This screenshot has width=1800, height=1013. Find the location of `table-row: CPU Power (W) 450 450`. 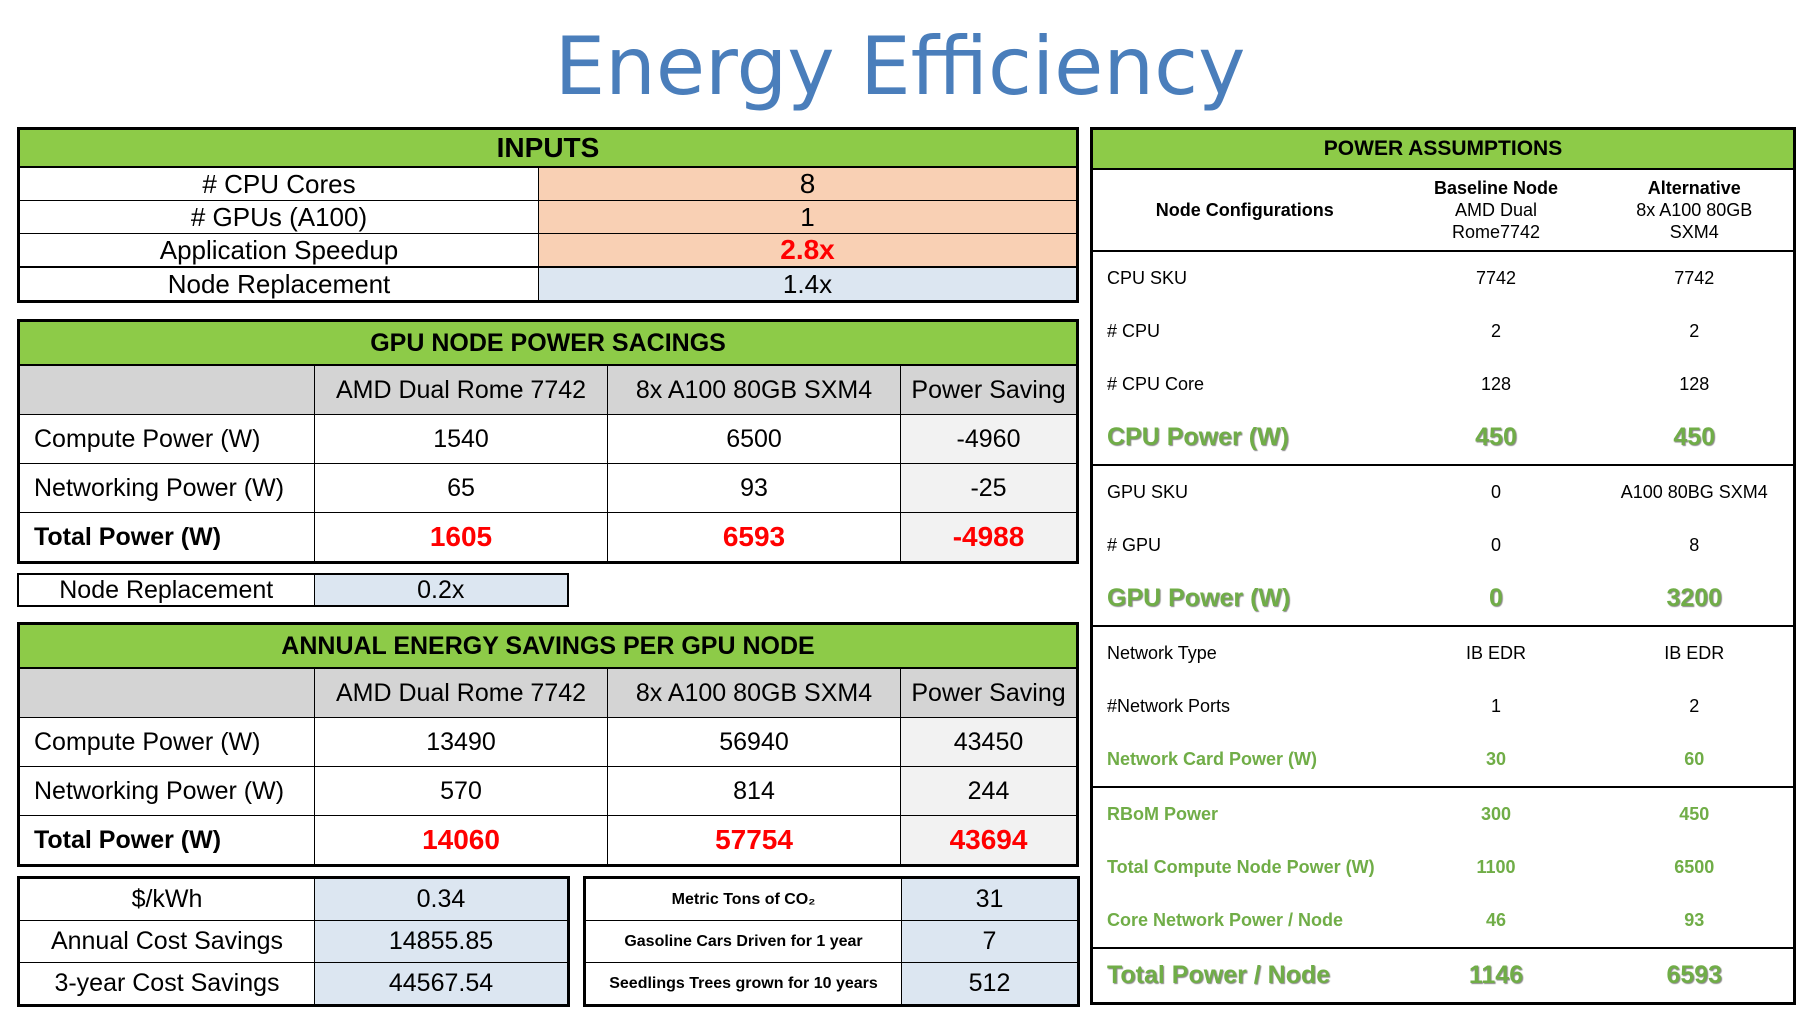

table-row: CPU Power (W) 450 450 is located at coordinates (1443, 438).